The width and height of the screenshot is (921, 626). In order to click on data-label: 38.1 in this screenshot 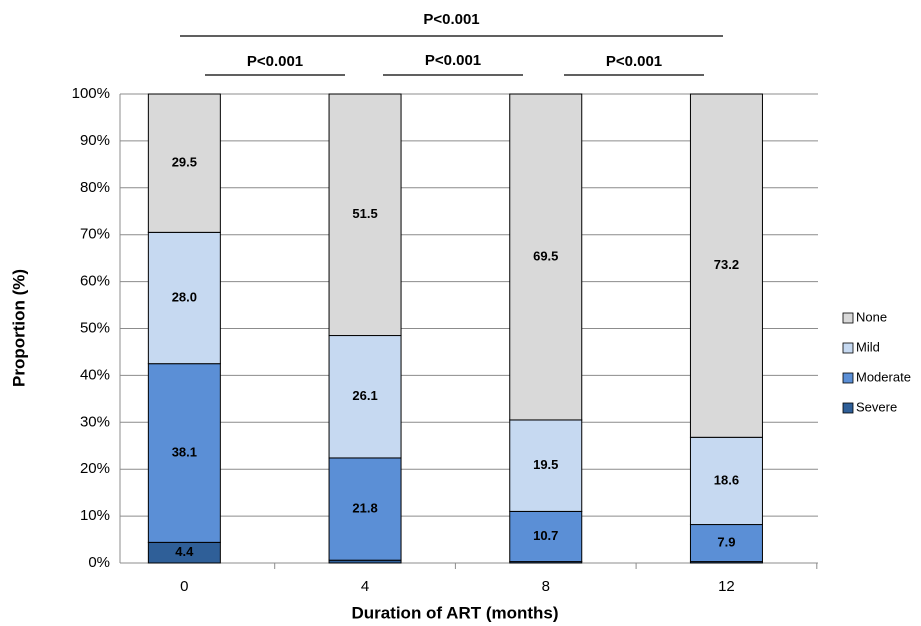, I will do `click(184, 451)`.